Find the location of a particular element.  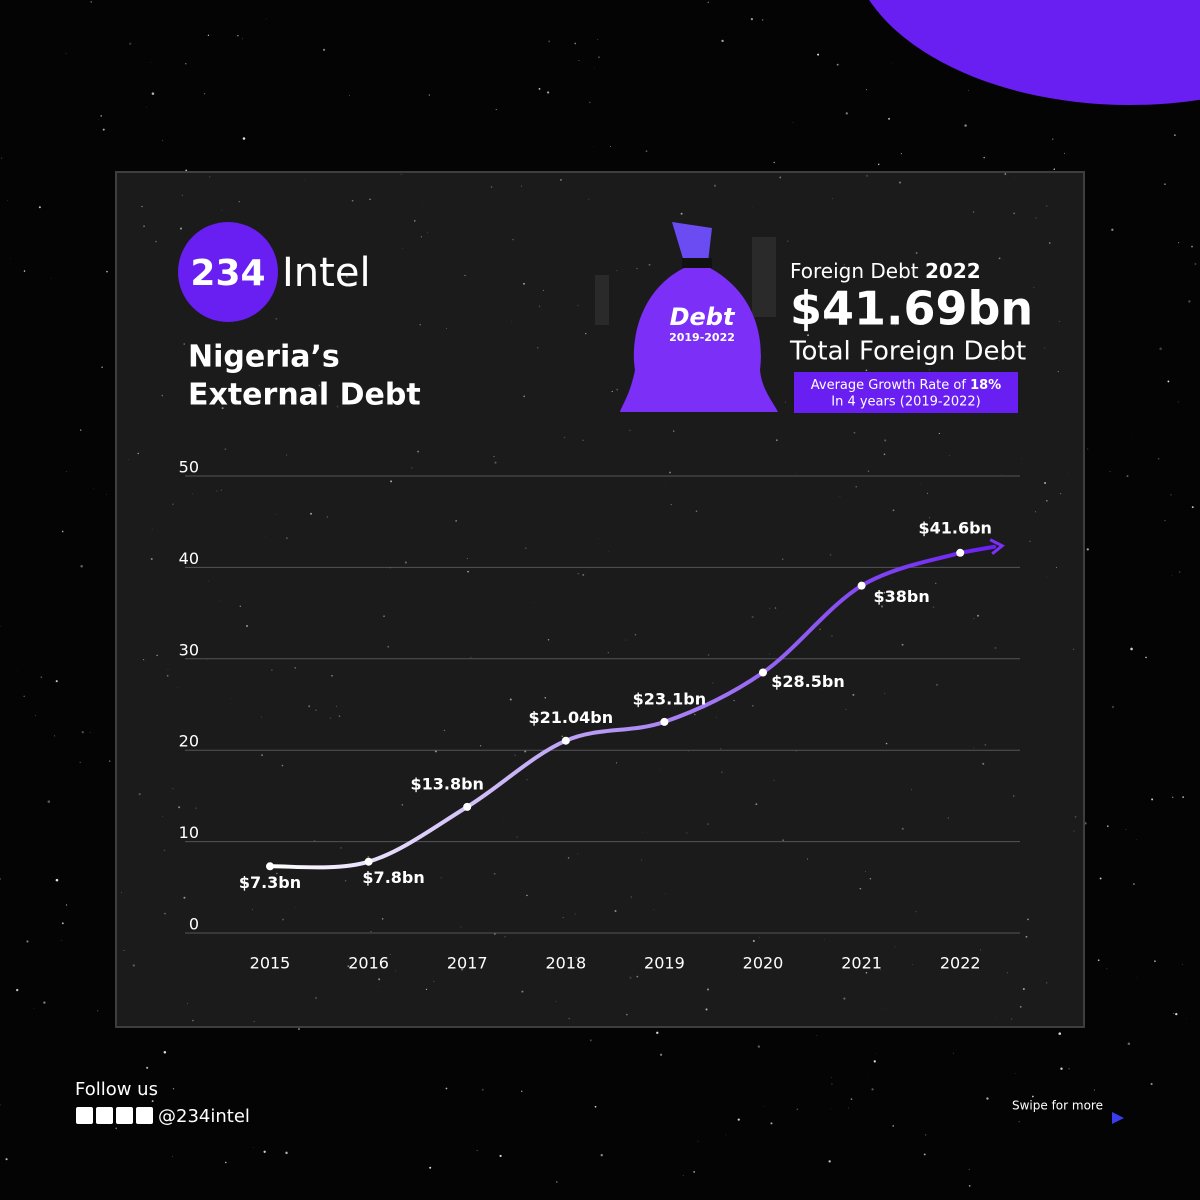

bag-tie is located at coordinates (697, 263).